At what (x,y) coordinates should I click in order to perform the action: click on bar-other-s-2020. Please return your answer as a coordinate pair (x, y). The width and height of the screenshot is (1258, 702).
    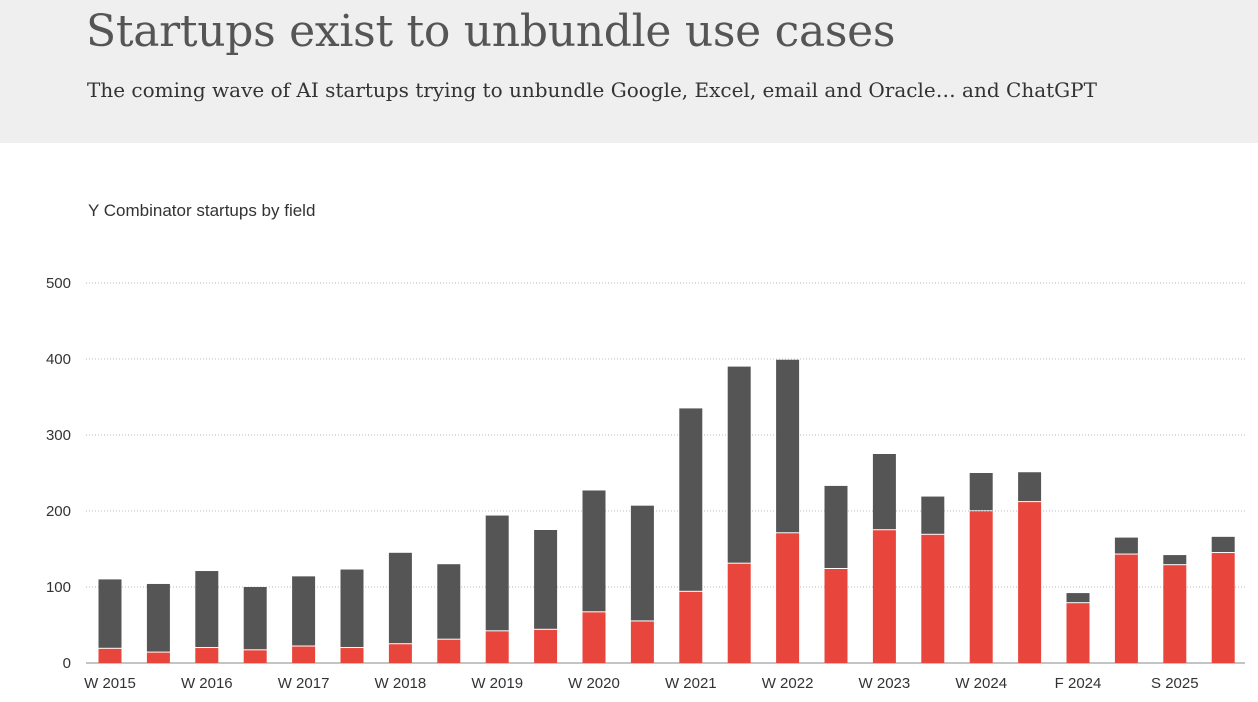
    Looking at the image, I should click on (642, 563).